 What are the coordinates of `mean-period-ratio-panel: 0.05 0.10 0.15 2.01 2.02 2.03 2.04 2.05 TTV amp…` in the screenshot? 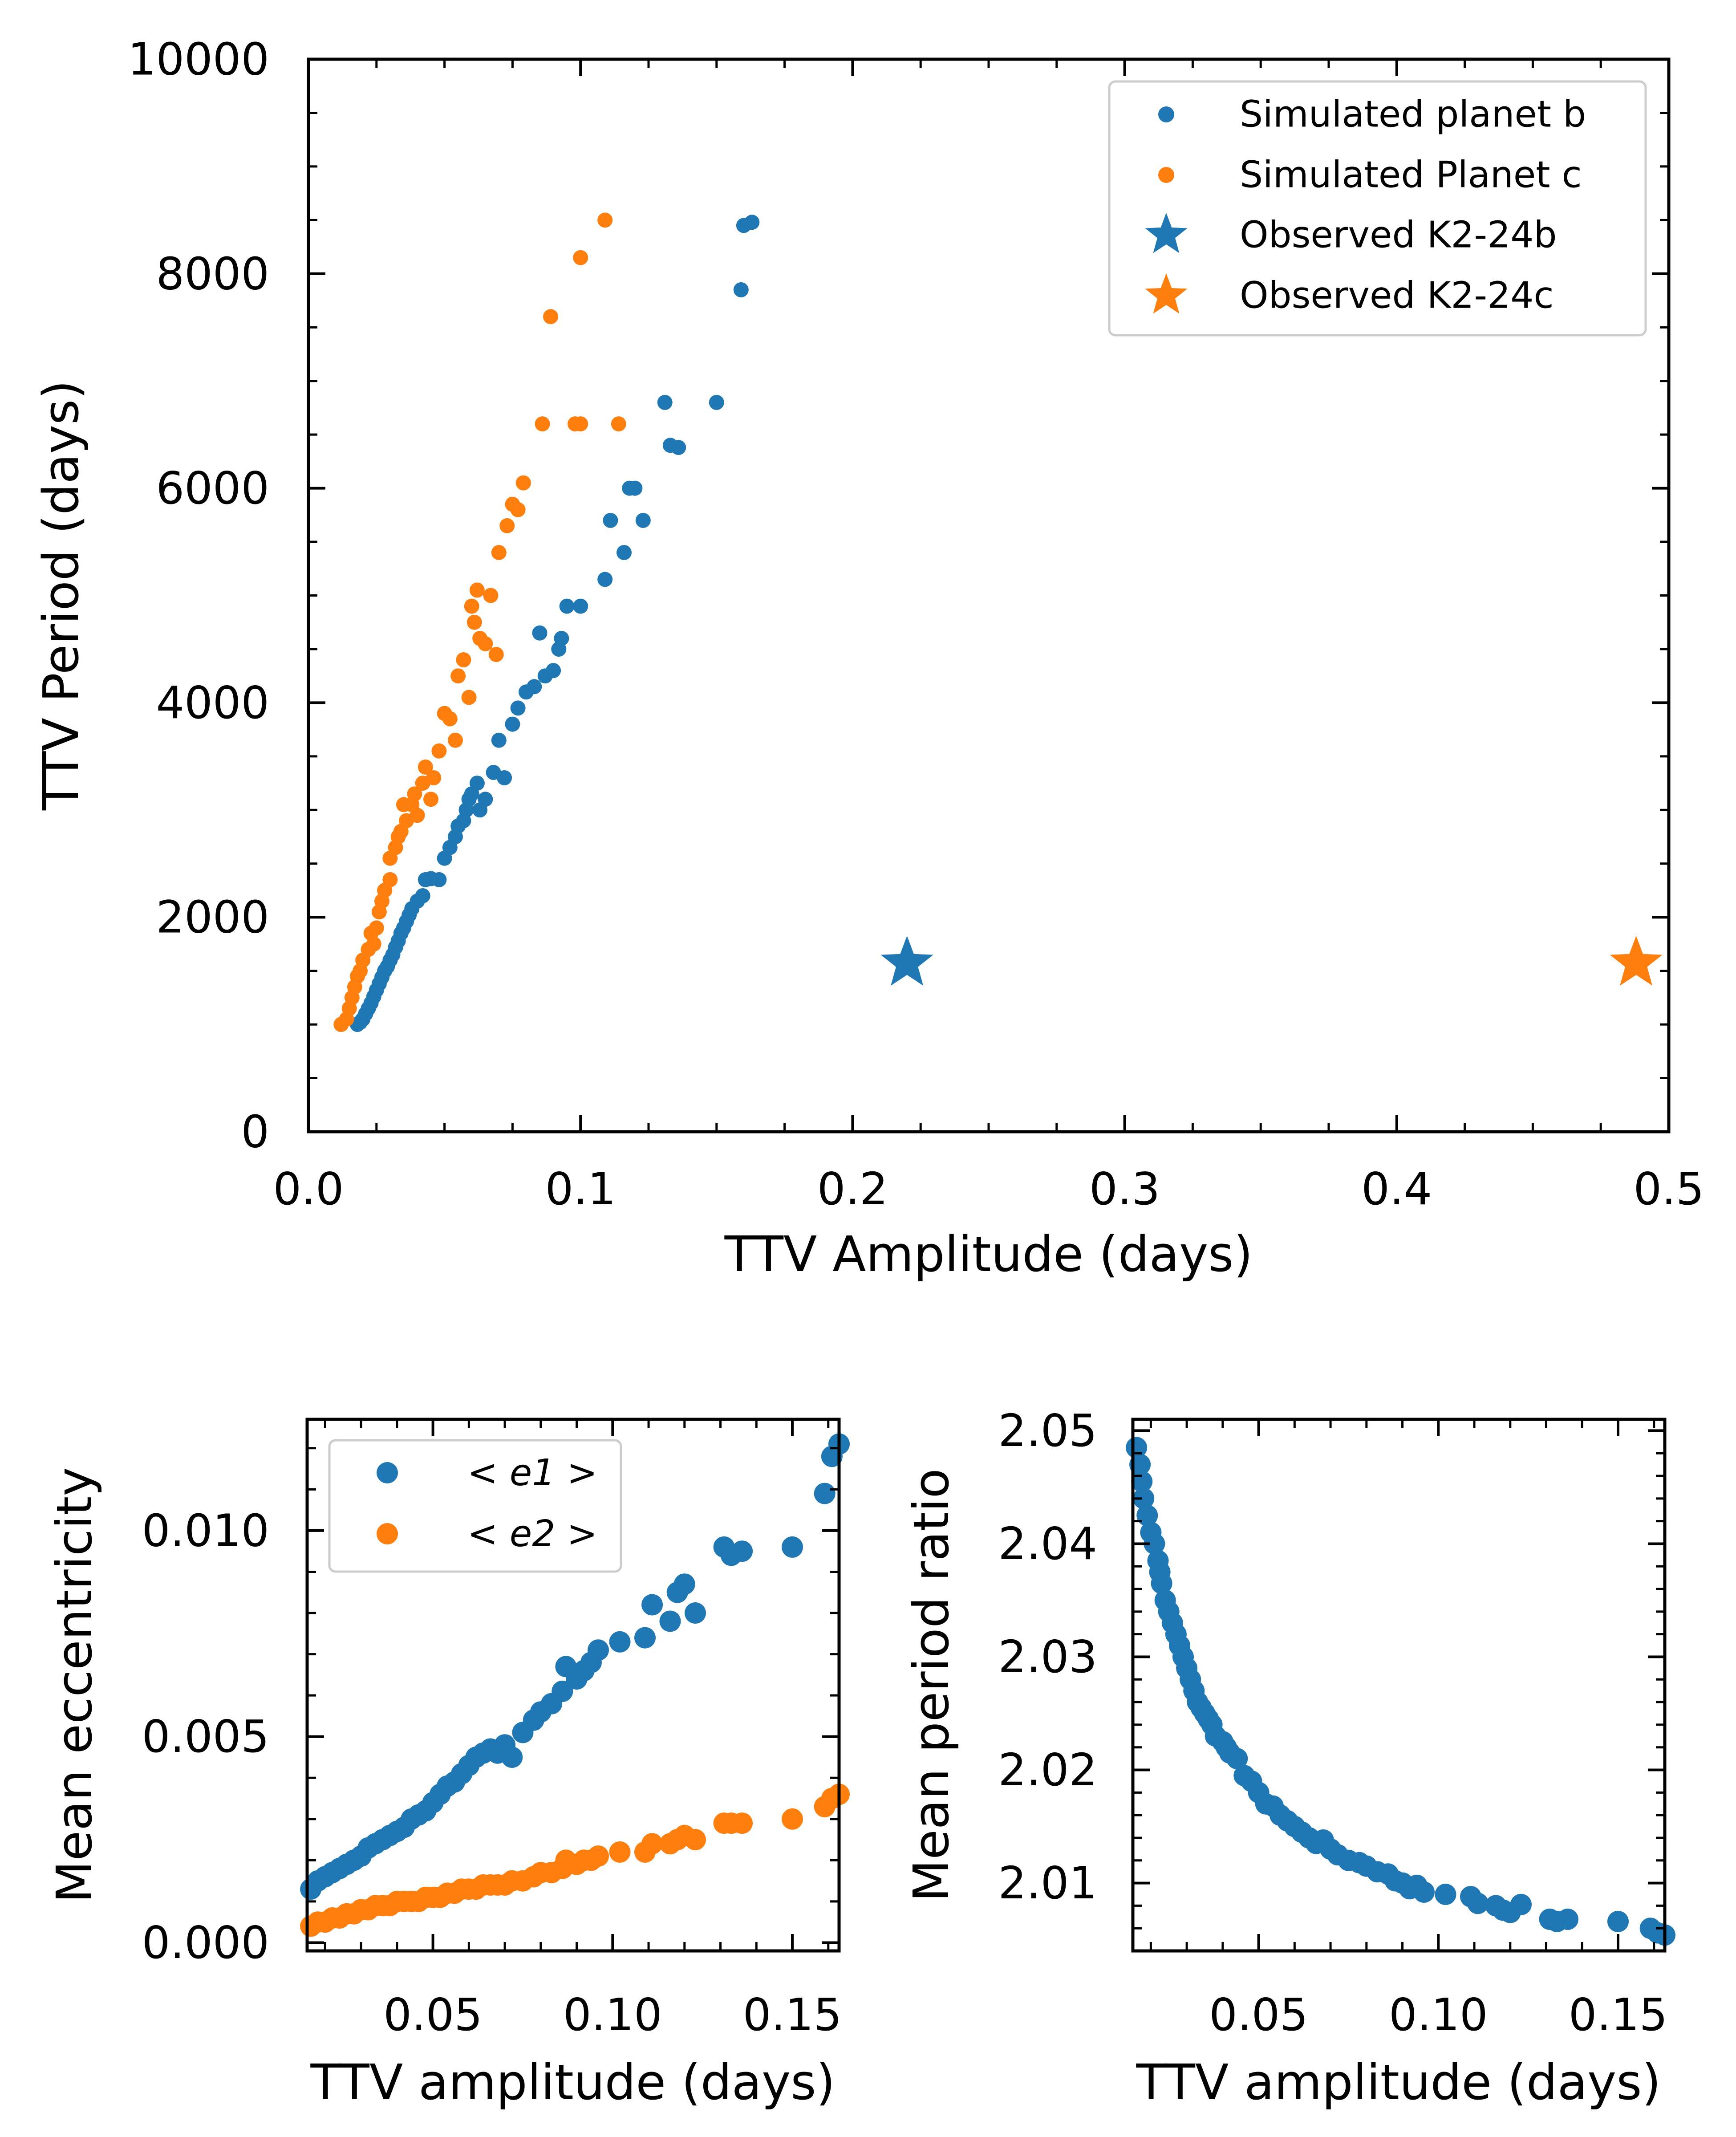 It's located at (1289, 1758).